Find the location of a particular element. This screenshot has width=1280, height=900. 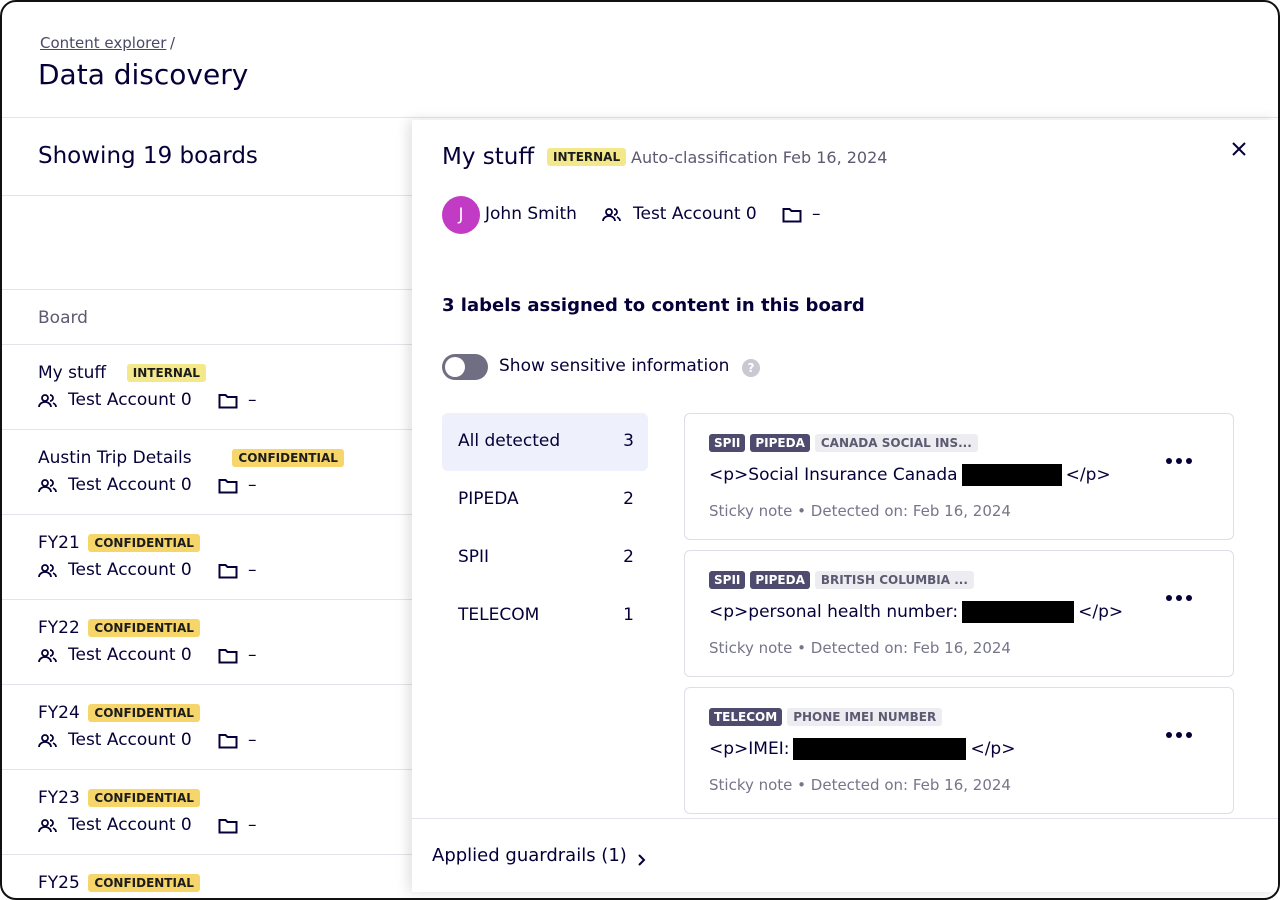

text-before: <p>IMEI: is located at coordinates (749, 749).